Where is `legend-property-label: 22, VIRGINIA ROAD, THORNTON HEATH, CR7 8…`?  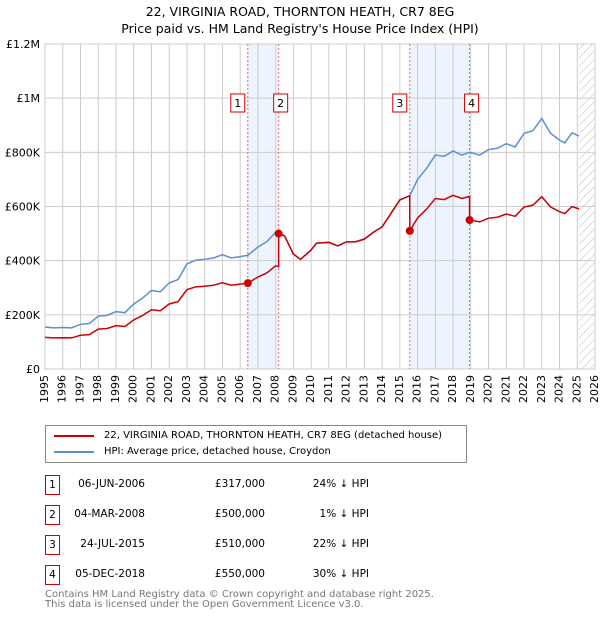
legend-property-label: 22, VIRGINIA ROAD, THORNTON HEATH, CR7 8… is located at coordinates (273, 435).